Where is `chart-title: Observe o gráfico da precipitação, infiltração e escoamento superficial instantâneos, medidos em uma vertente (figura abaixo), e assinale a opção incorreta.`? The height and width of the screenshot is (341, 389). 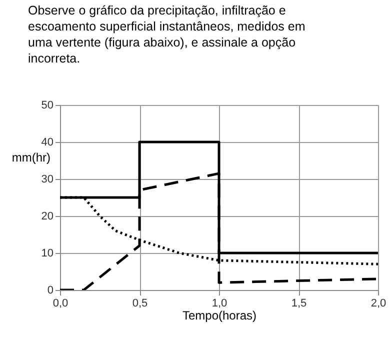 chart-title: Observe o gráfico da precipitação, infiltração e escoamento superficial instantâneos, medidos em uma vertente (figura abaixo), e assinale a opção incorreta. is located at coordinates (167, 35).